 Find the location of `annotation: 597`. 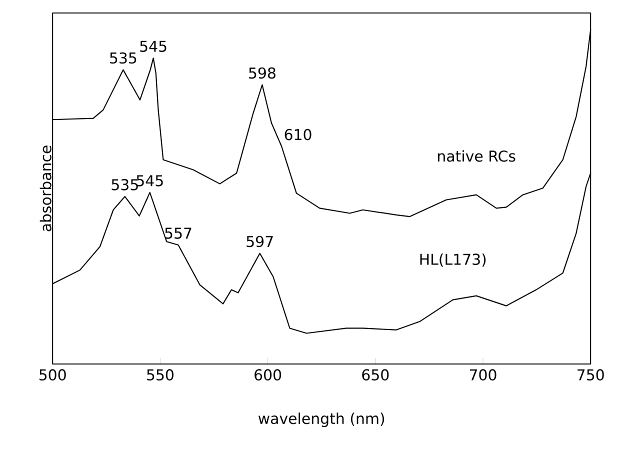

annotation: 597 is located at coordinates (259, 242).